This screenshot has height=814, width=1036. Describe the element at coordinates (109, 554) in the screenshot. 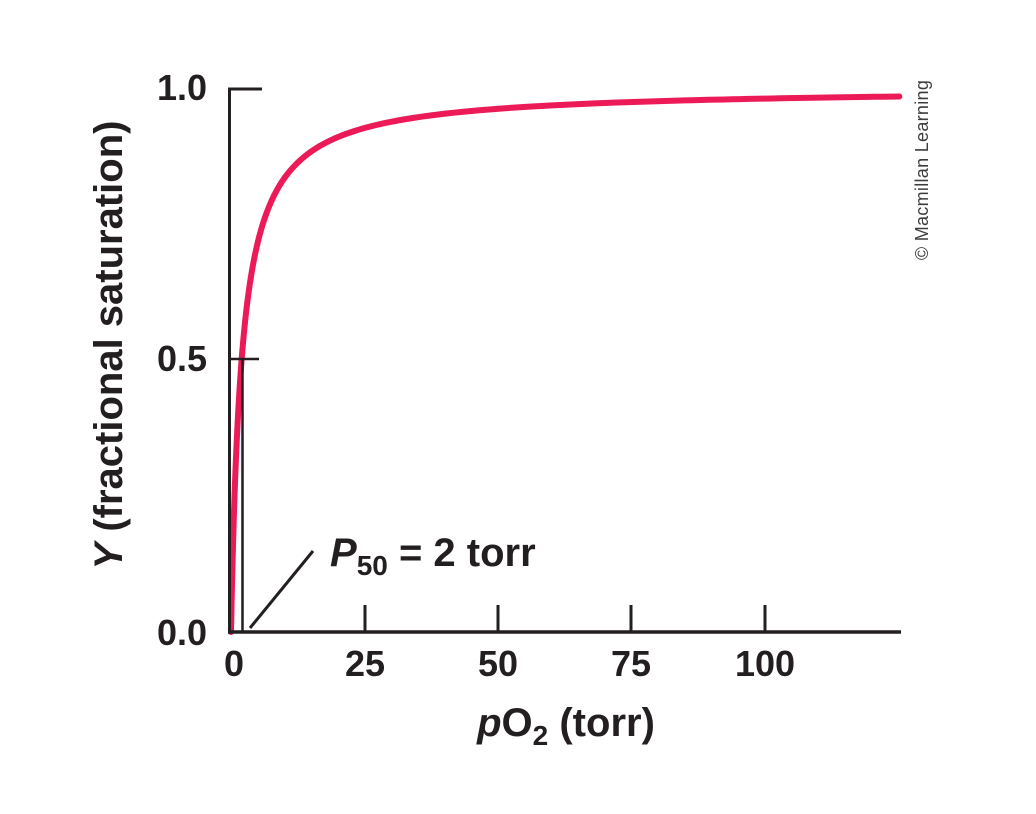

I see `y-axis-label-variable: Y` at that location.